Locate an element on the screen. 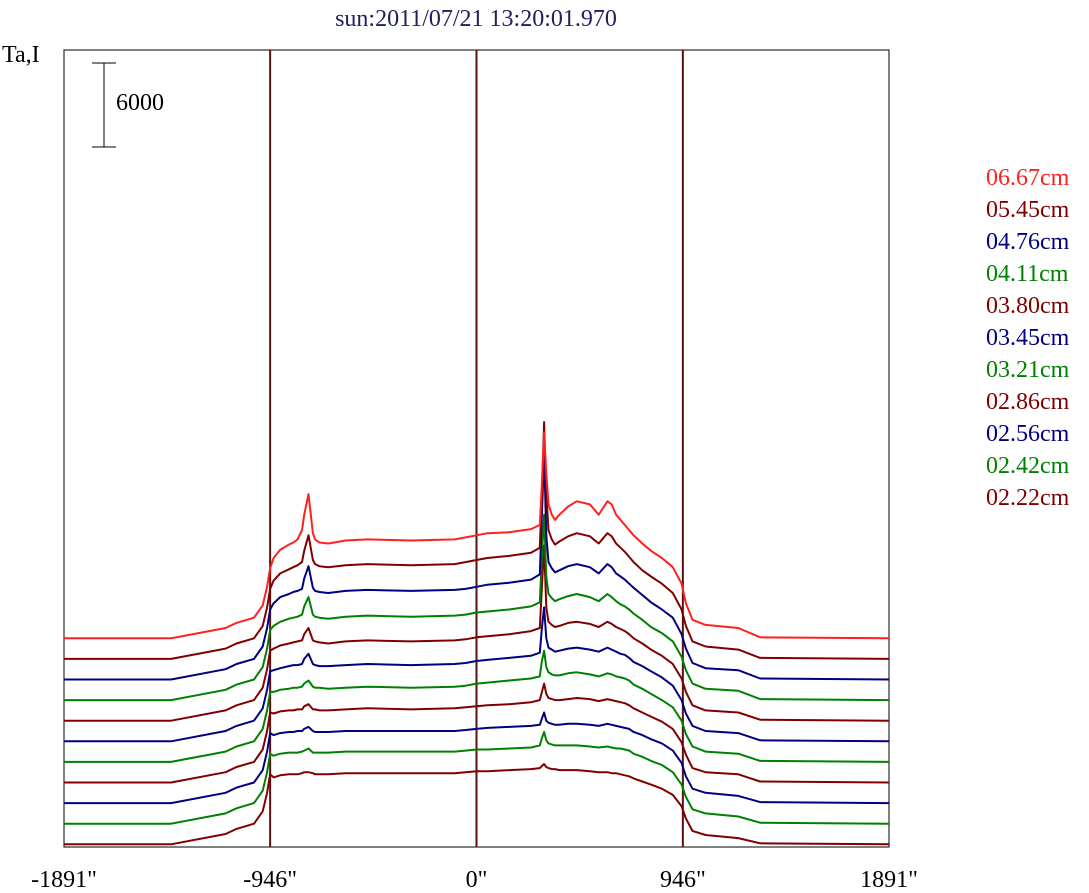 This screenshot has width=1089, height=893. legend-item-02.22cm: 02.22cm is located at coordinates (1028, 498).